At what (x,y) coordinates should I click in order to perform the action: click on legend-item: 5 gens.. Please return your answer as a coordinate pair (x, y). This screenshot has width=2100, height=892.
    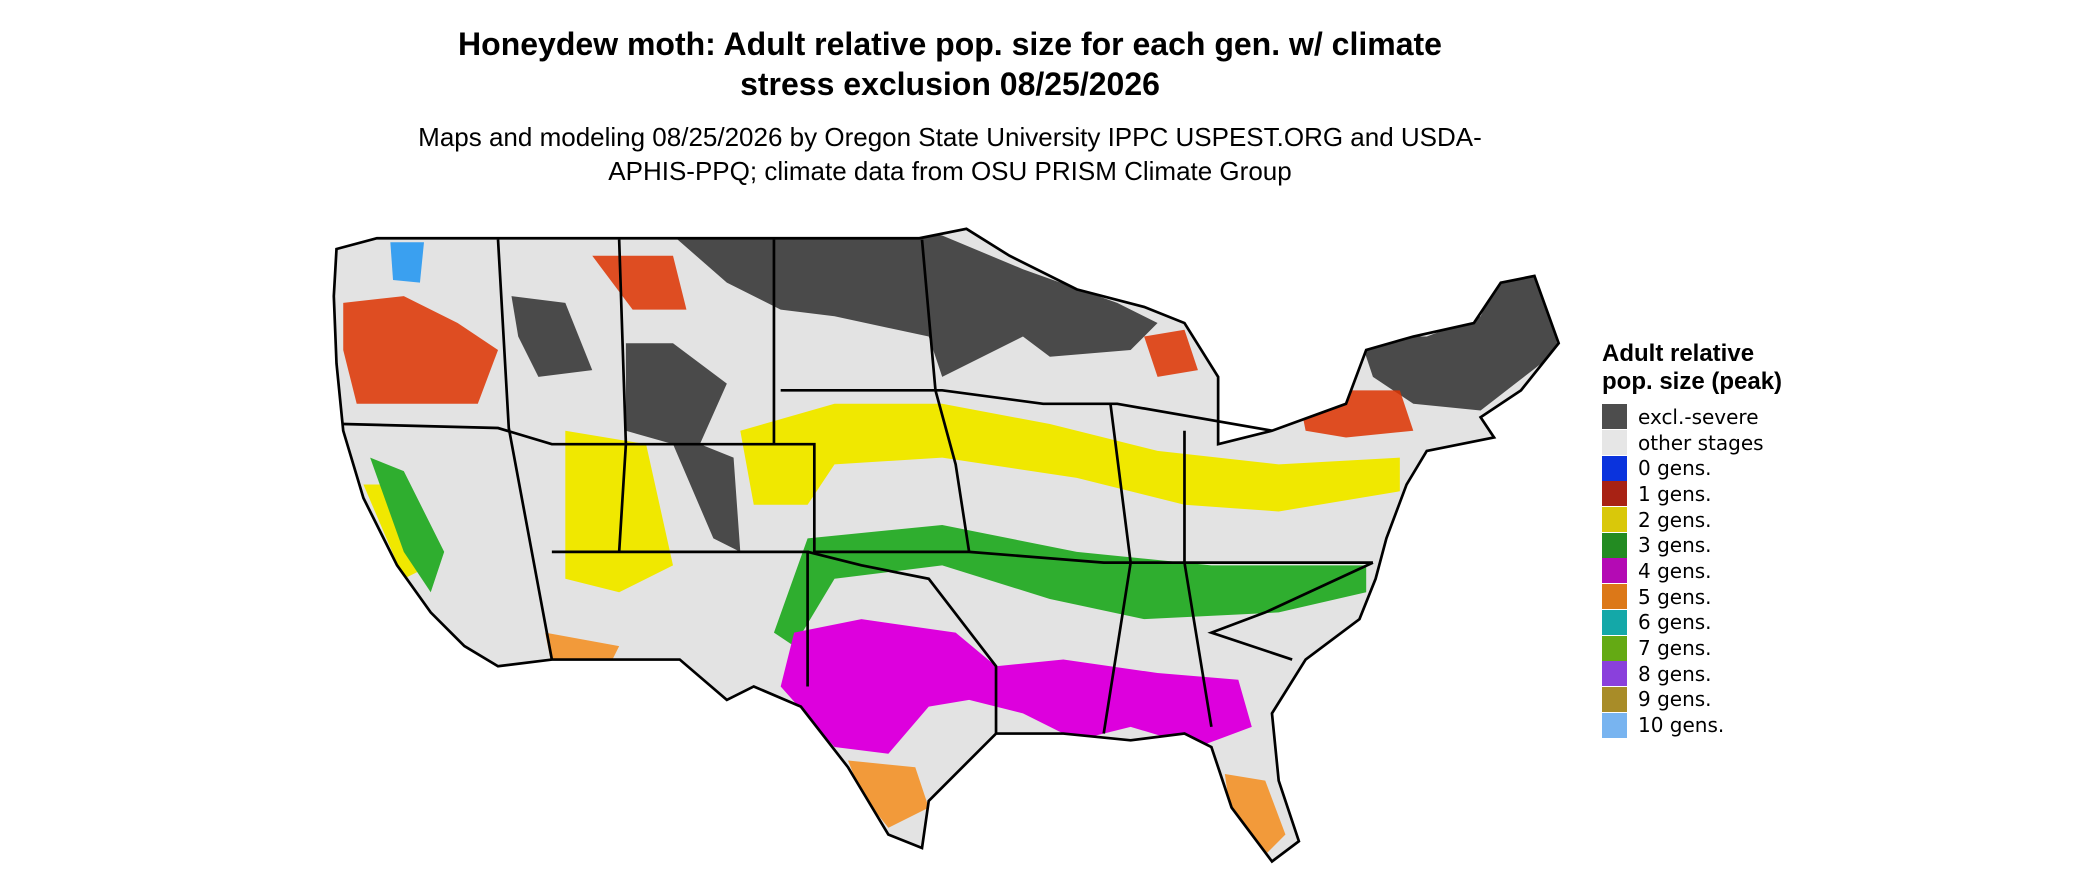
    Looking at the image, I should click on (1722, 597).